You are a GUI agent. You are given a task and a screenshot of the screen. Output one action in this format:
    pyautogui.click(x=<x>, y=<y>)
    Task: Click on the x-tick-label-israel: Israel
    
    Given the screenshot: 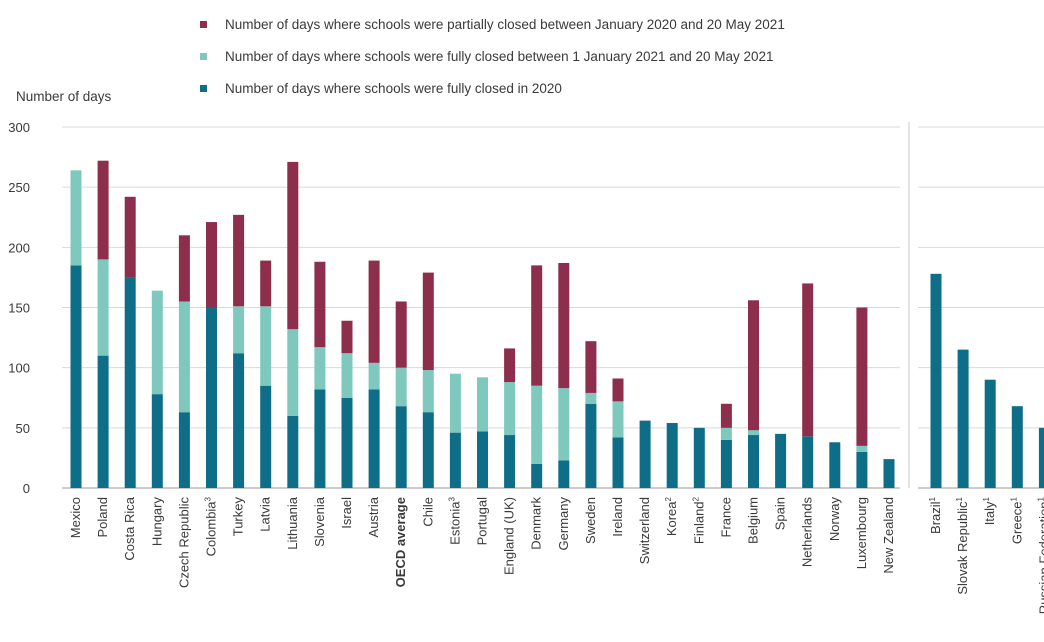 What is the action you would take?
    pyautogui.click(x=346, y=513)
    